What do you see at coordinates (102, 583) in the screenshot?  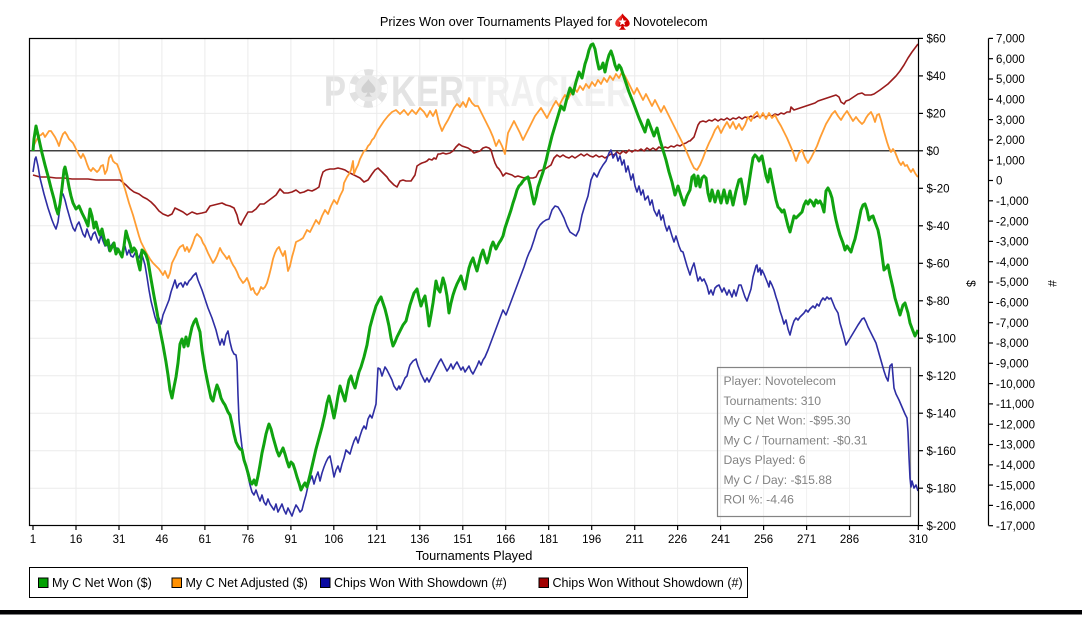 I see `svg-text: My C Net Won ($)` at bounding box center [102, 583].